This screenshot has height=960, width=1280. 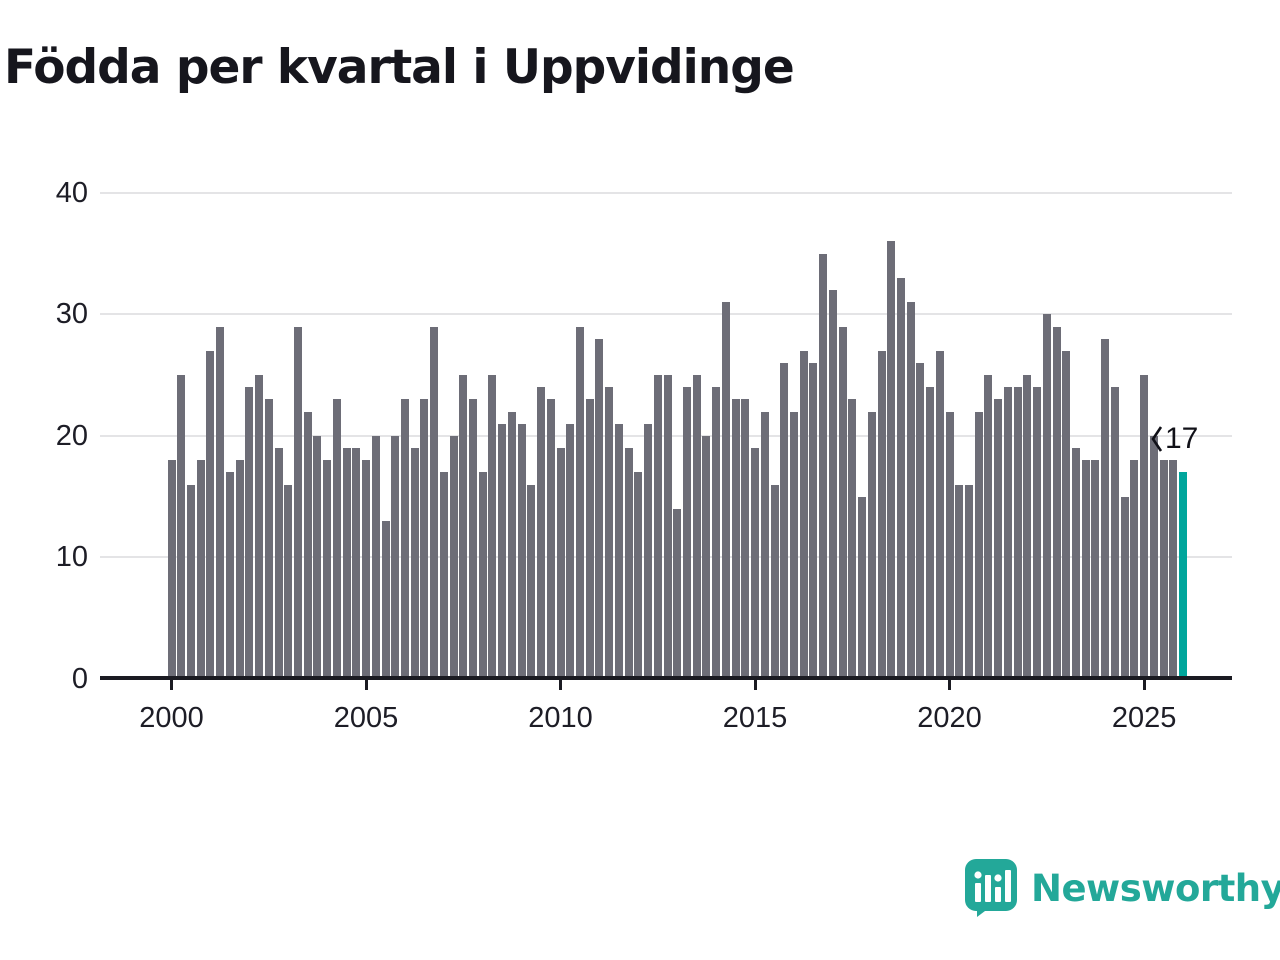 I want to click on y-axis-tick-label: 30, so click(x=71, y=314).